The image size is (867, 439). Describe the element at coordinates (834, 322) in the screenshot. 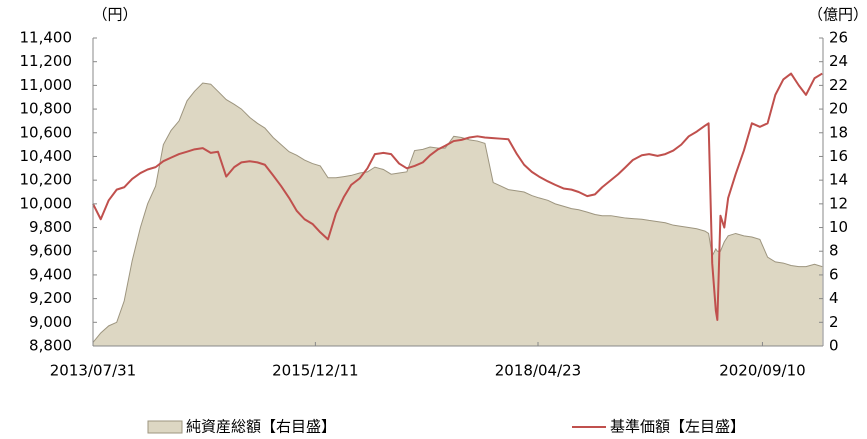

I see `y2-tick-label: 2` at that location.